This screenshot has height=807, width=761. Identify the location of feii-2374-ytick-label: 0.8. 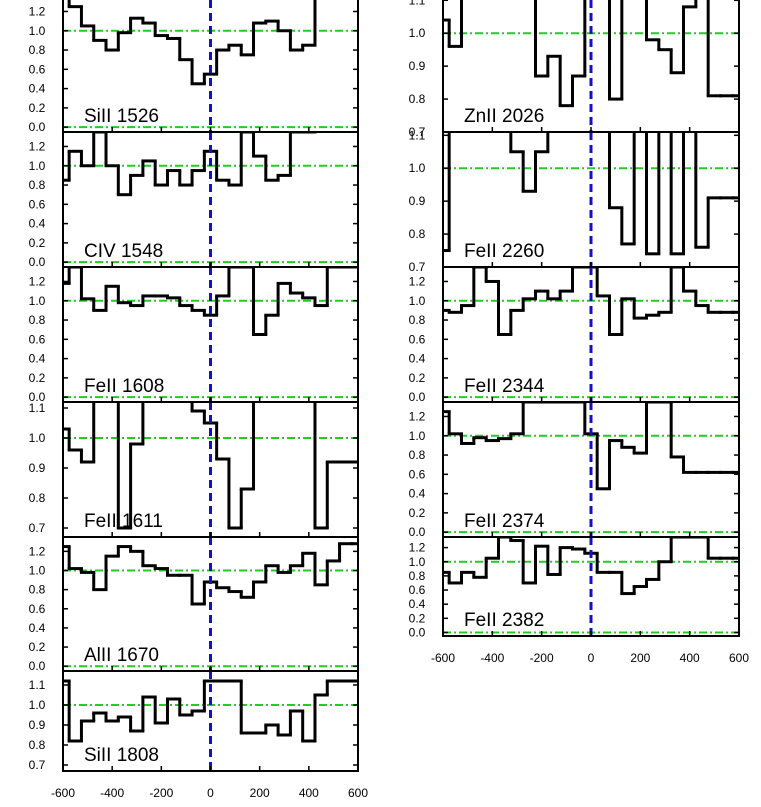
(417, 455).